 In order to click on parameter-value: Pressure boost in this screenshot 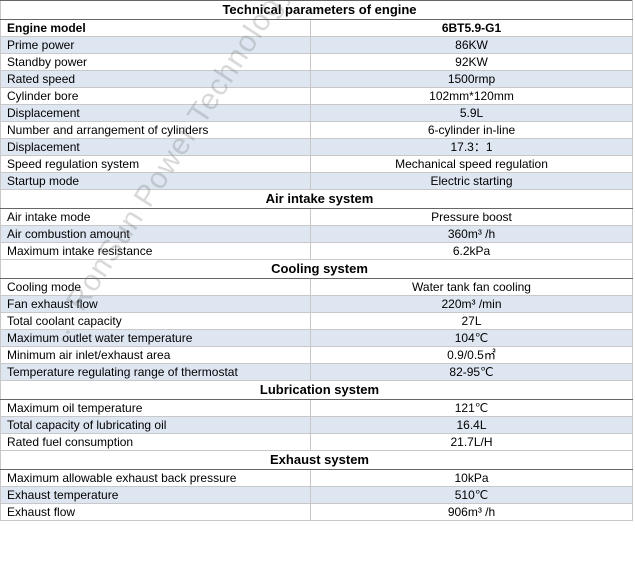, I will do `click(471, 217)`.